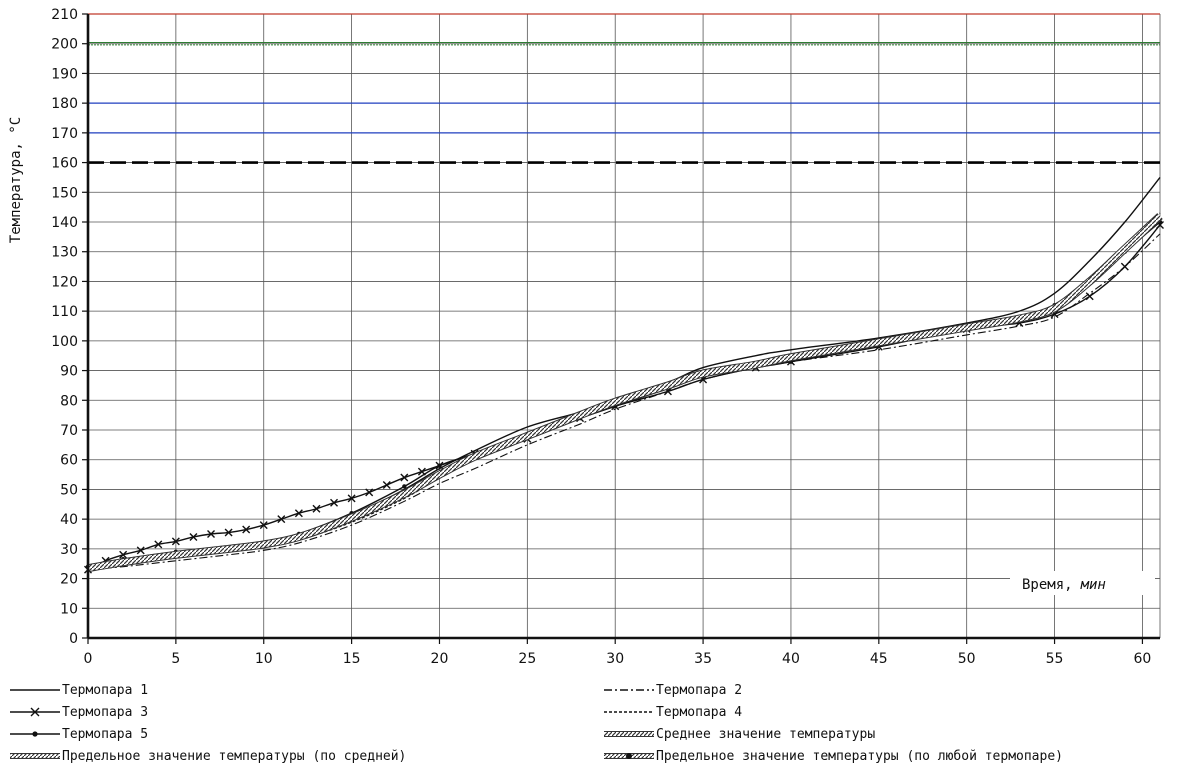  Describe the element at coordinates (64, 164) in the screenshot. I see `y-tick-label: 160` at that location.